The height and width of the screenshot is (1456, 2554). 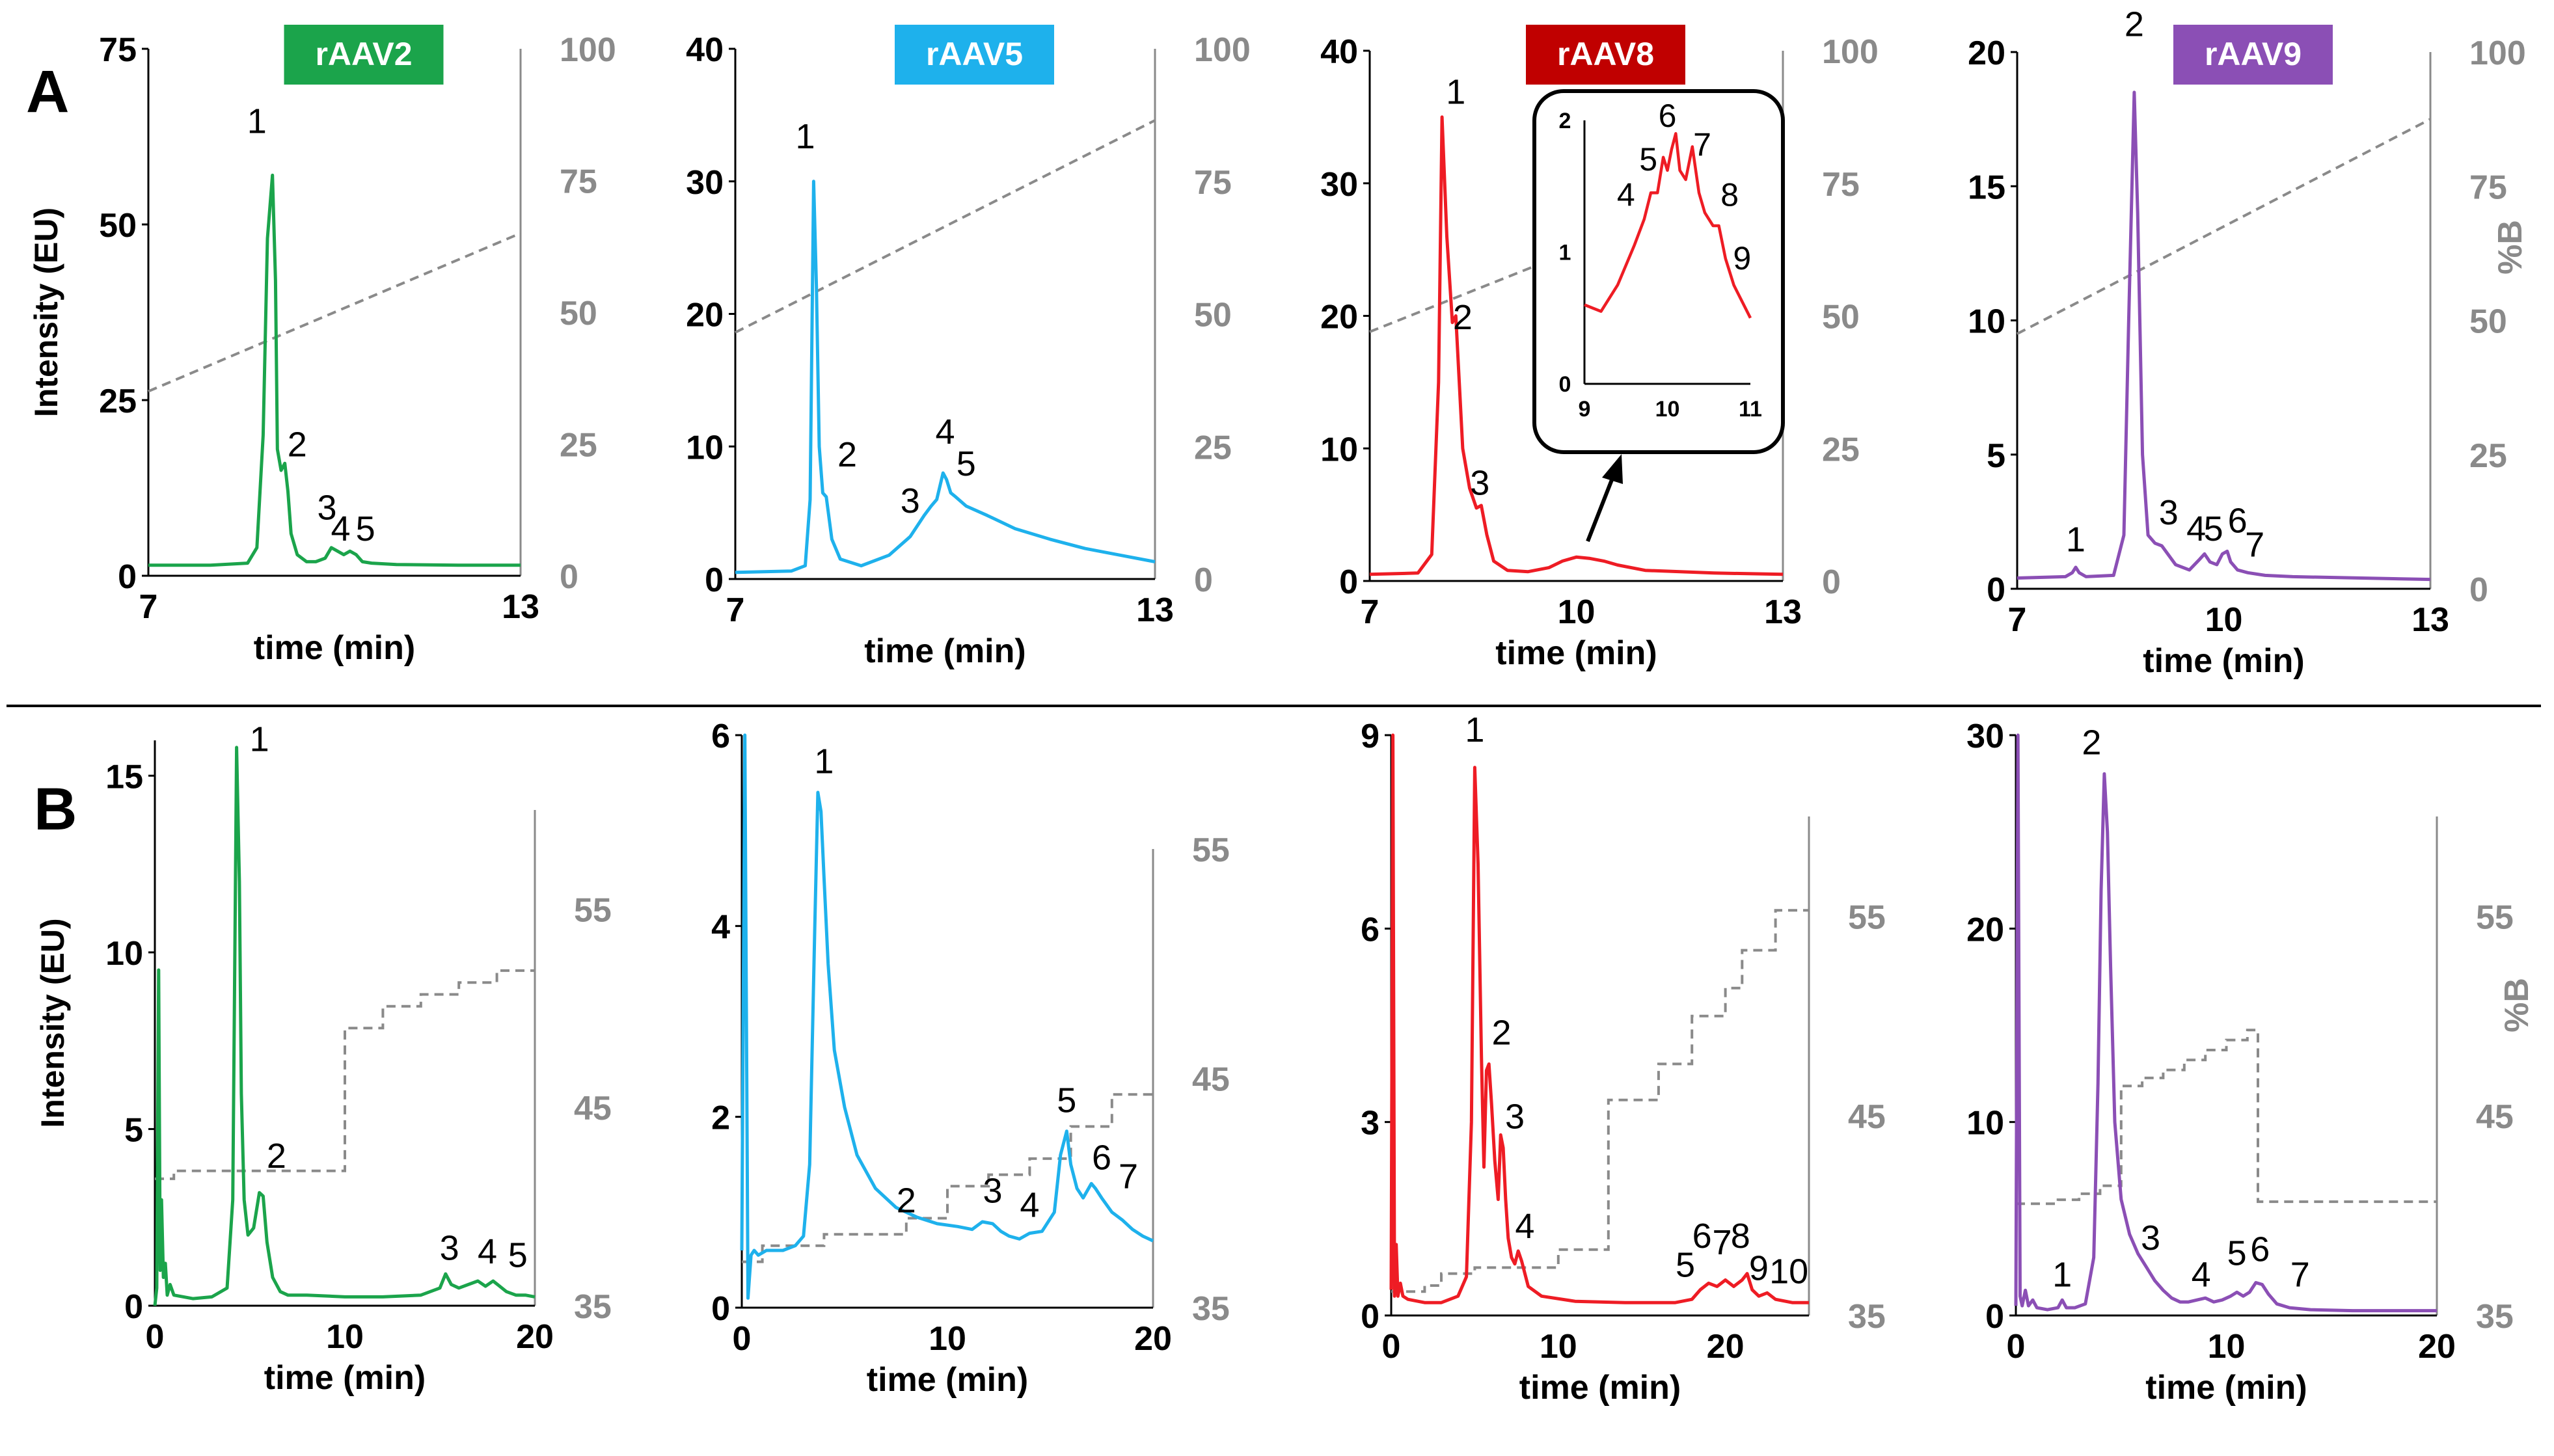 What do you see at coordinates (1565, 253) in the screenshot?
I see `inset-y-tick-label: 1` at bounding box center [1565, 253].